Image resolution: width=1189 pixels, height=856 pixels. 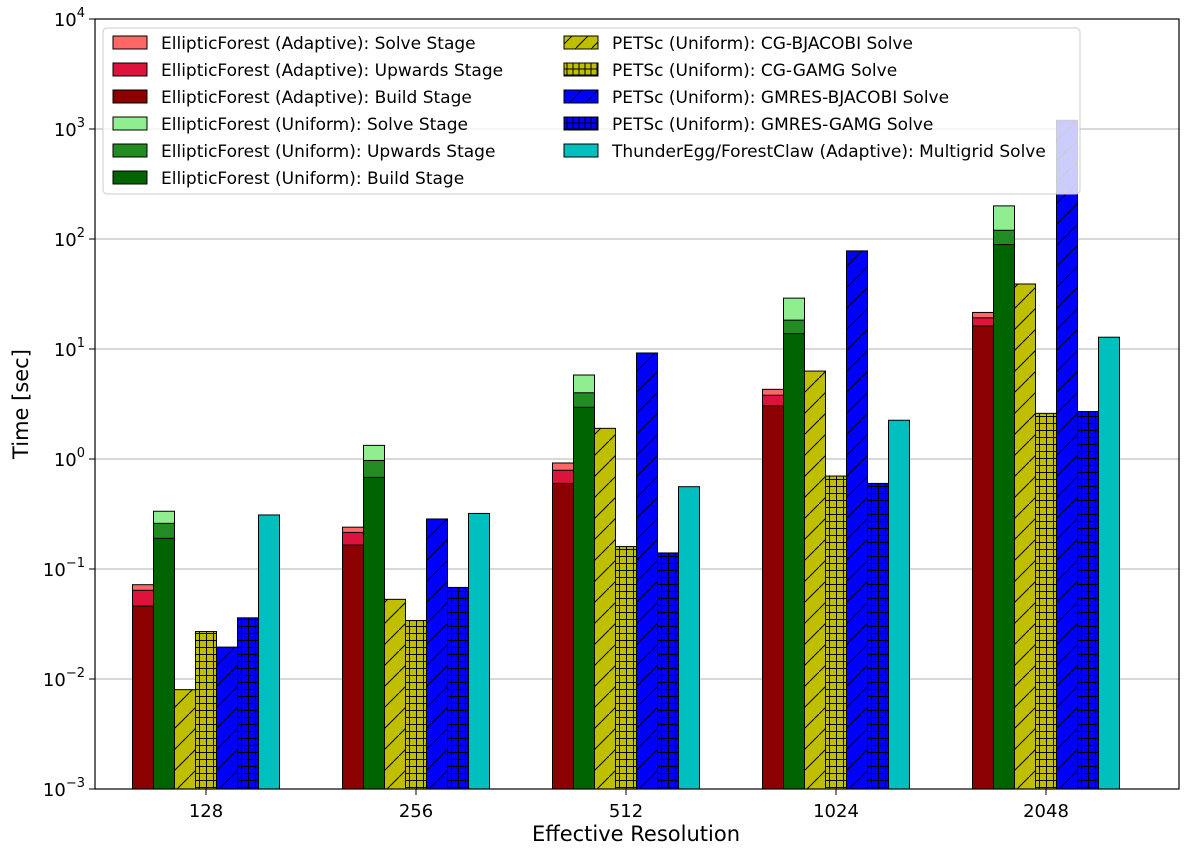 I want to click on legend-item: PETSc (Uniform): GMRES-GAMG Solve, so click(x=748, y=125).